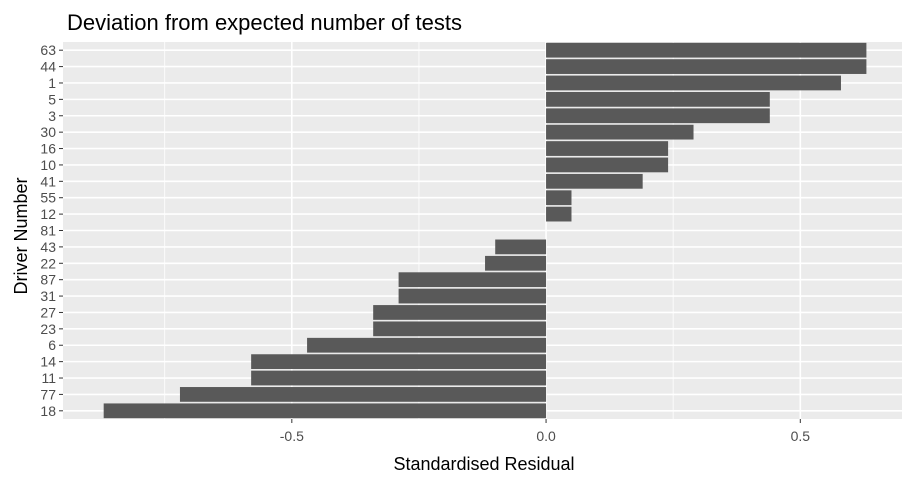  Describe the element at coordinates (546, 436) in the screenshot. I see `x-tick-label: 0.0` at that location.